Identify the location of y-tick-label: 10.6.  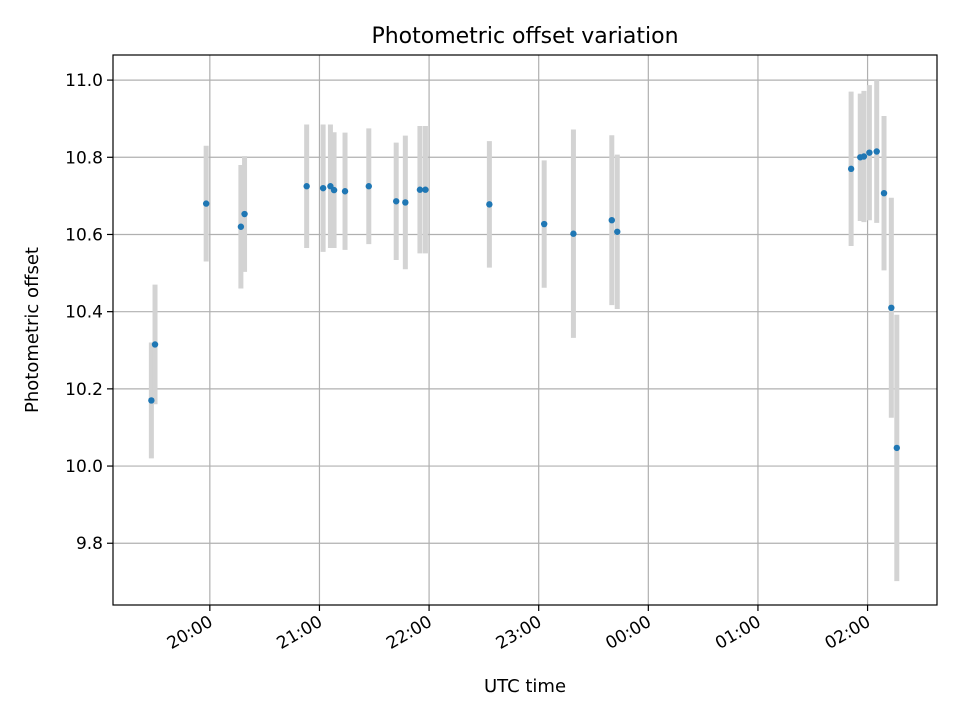
(84, 235).